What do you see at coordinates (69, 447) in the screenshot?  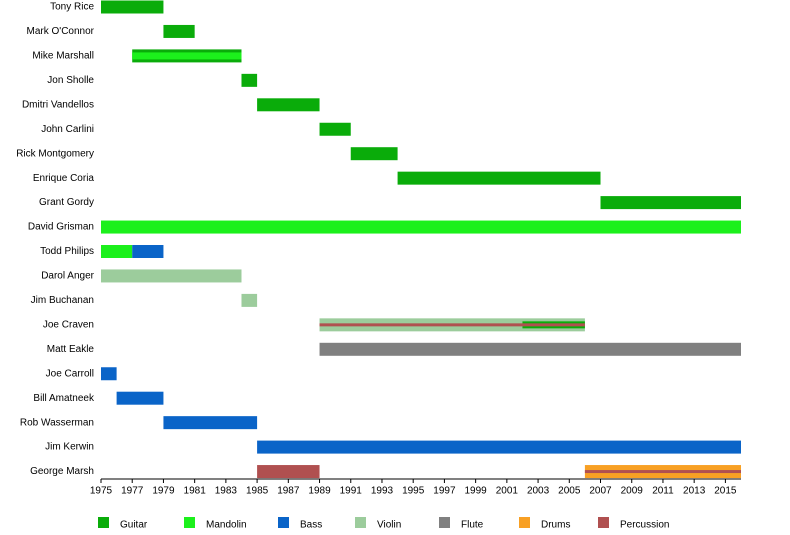 I see `member-label: Jim Kerwin` at bounding box center [69, 447].